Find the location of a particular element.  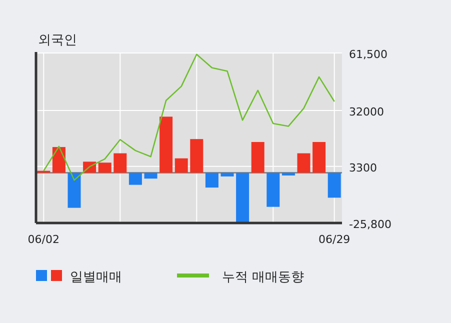

y-tick-label: 61,500 is located at coordinates (368, 54).